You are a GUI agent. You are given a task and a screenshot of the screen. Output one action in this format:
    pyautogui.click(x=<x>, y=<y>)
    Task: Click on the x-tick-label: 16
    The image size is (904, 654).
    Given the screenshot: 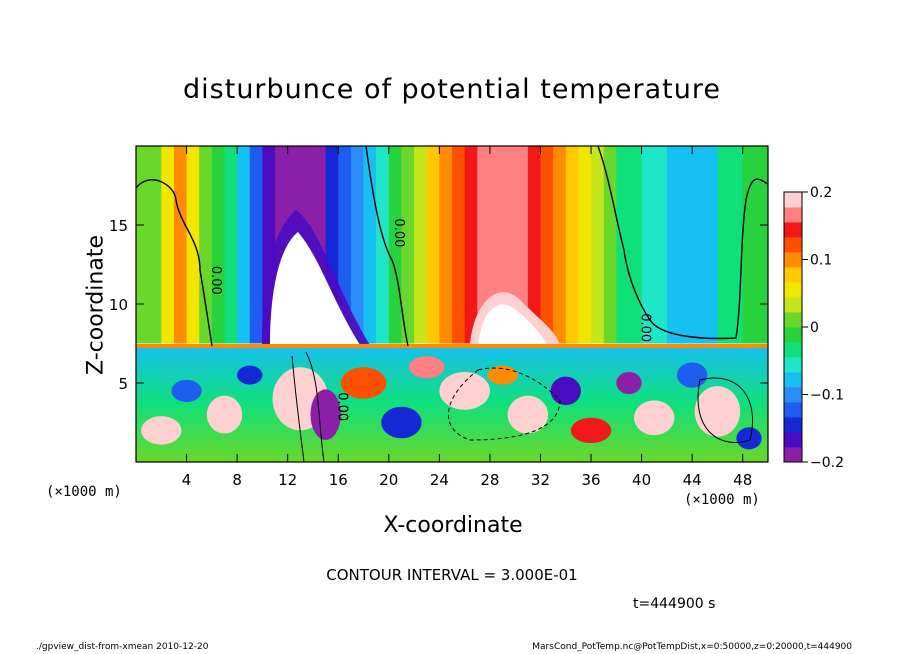 What is the action you would take?
    pyautogui.click(x=338, y=480)
    